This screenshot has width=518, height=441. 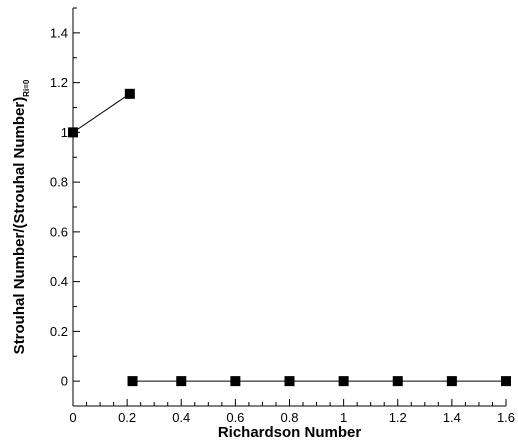 I want to click on x-tick-label: 0, so click(x=72, y=417).